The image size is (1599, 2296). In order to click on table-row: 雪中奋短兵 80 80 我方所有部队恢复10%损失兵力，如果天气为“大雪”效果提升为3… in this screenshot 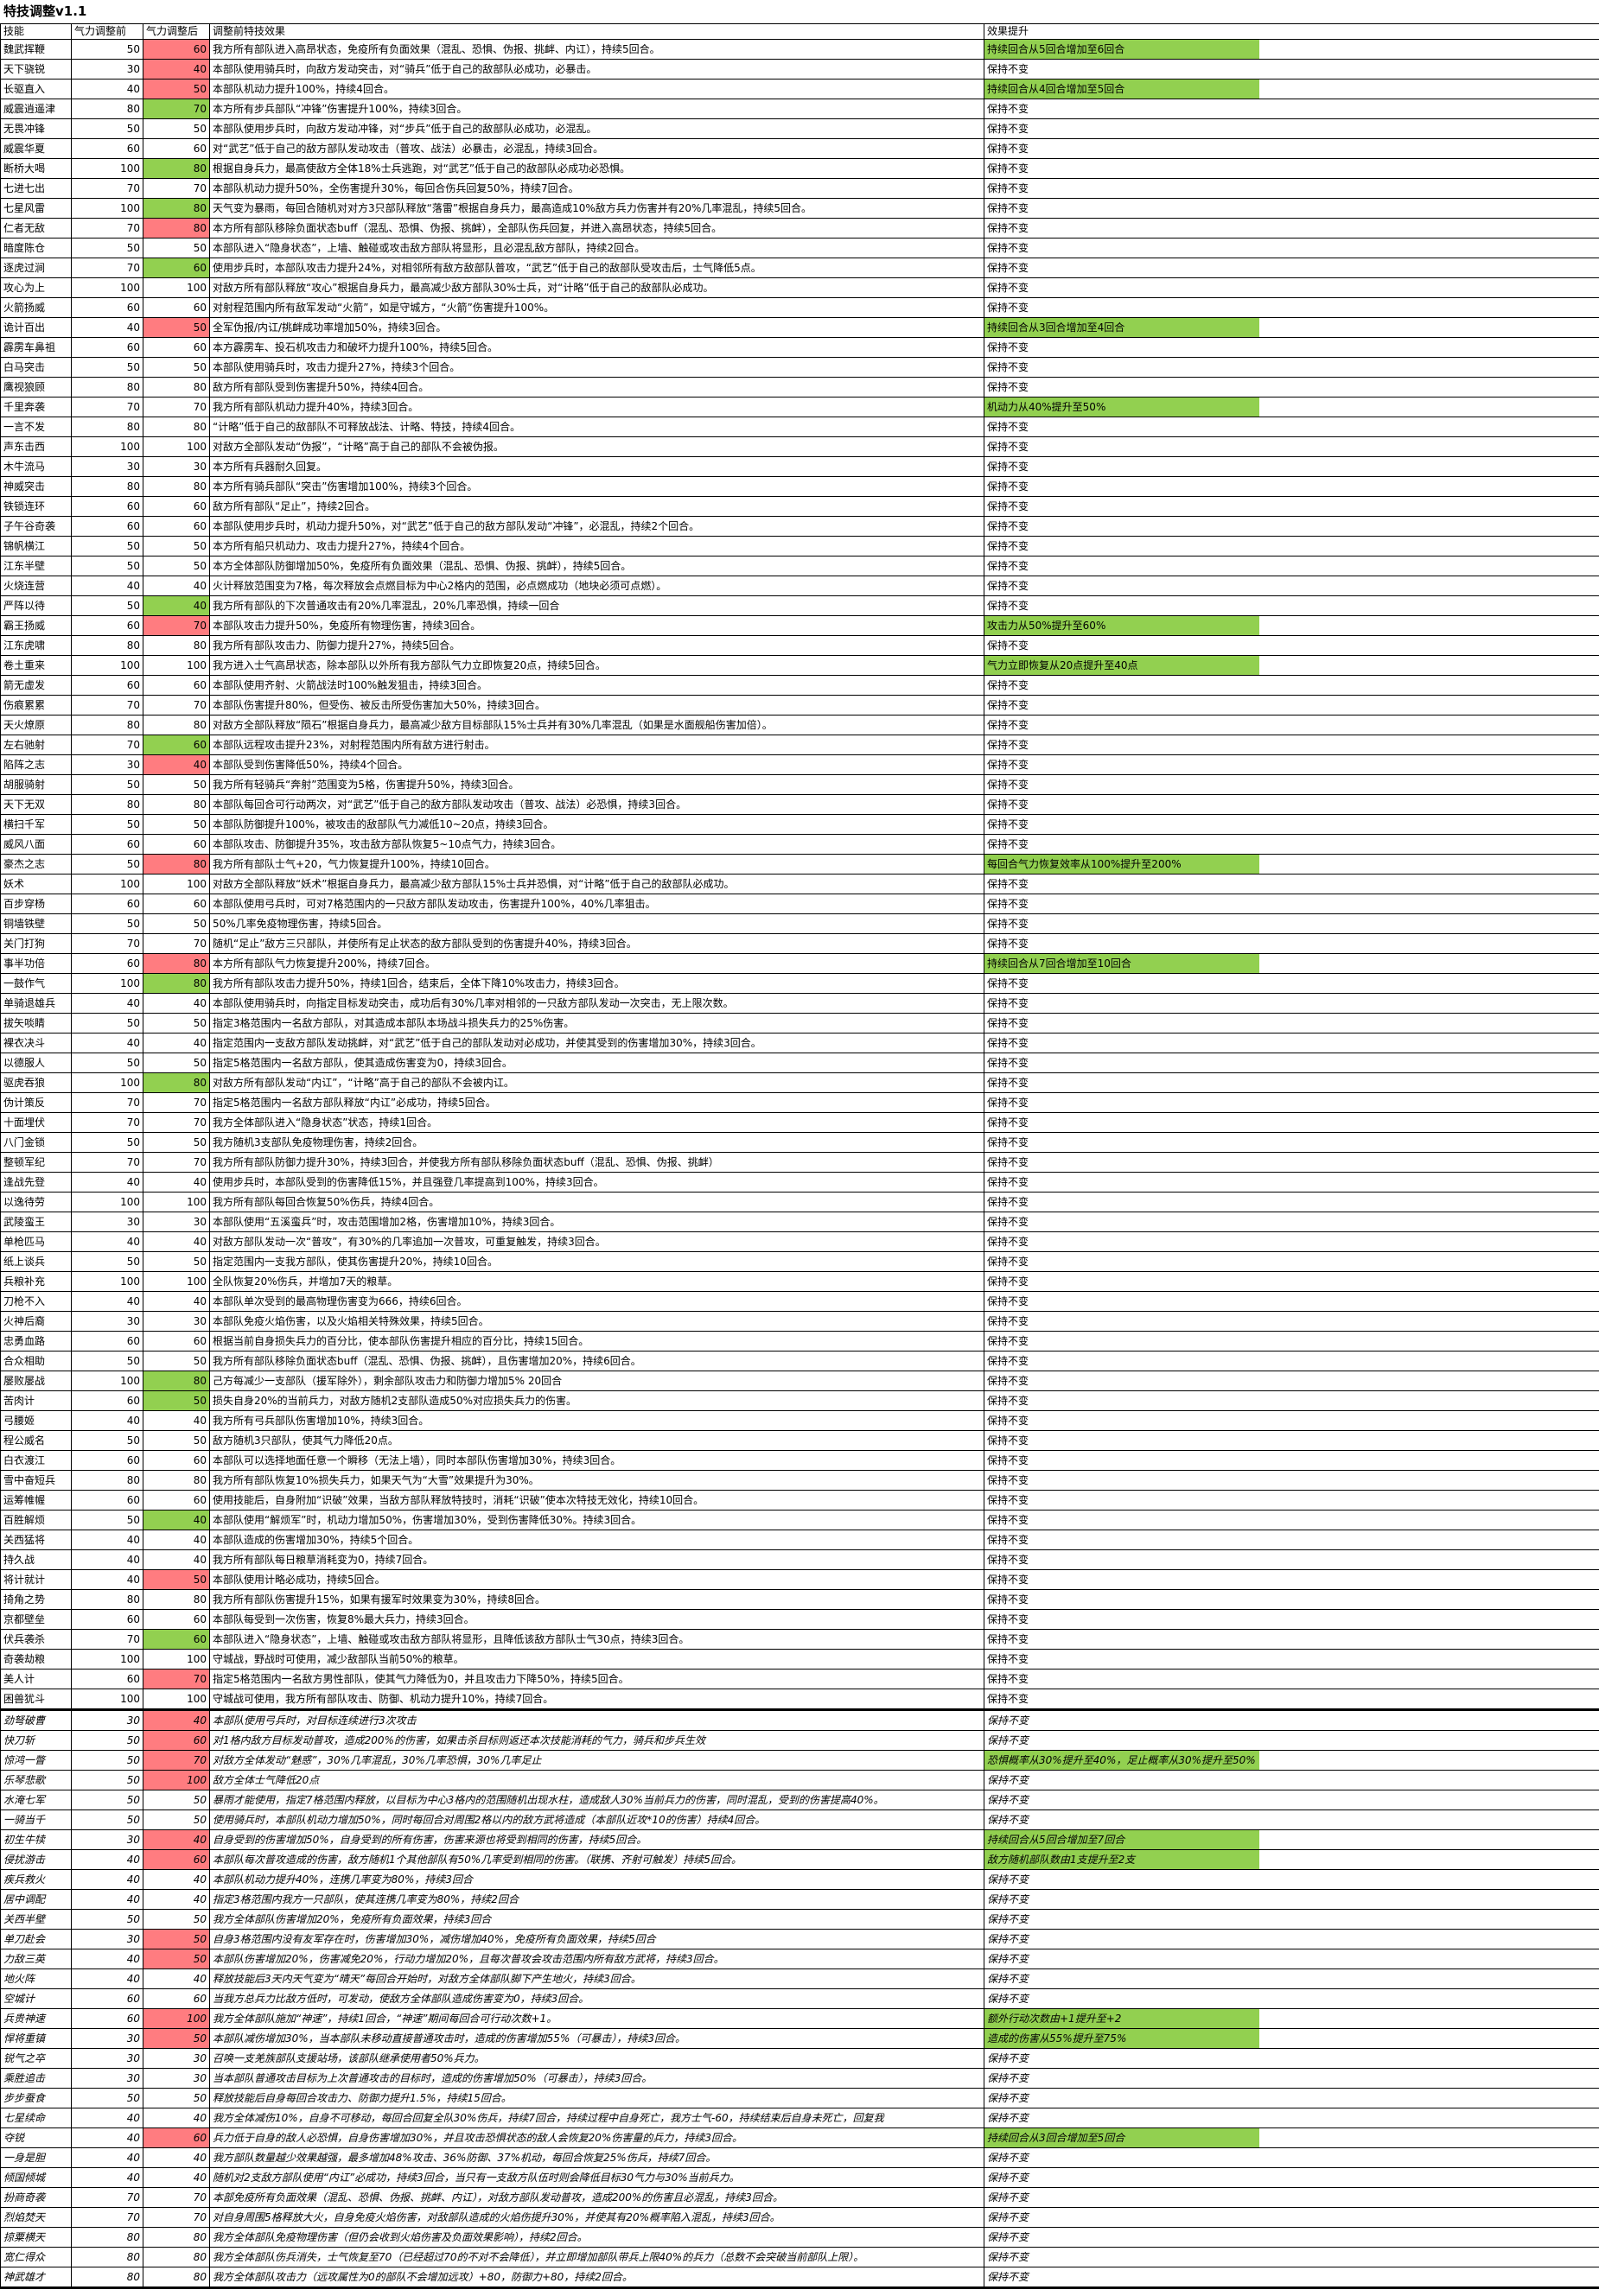, I will do `click(799, 1480)`.